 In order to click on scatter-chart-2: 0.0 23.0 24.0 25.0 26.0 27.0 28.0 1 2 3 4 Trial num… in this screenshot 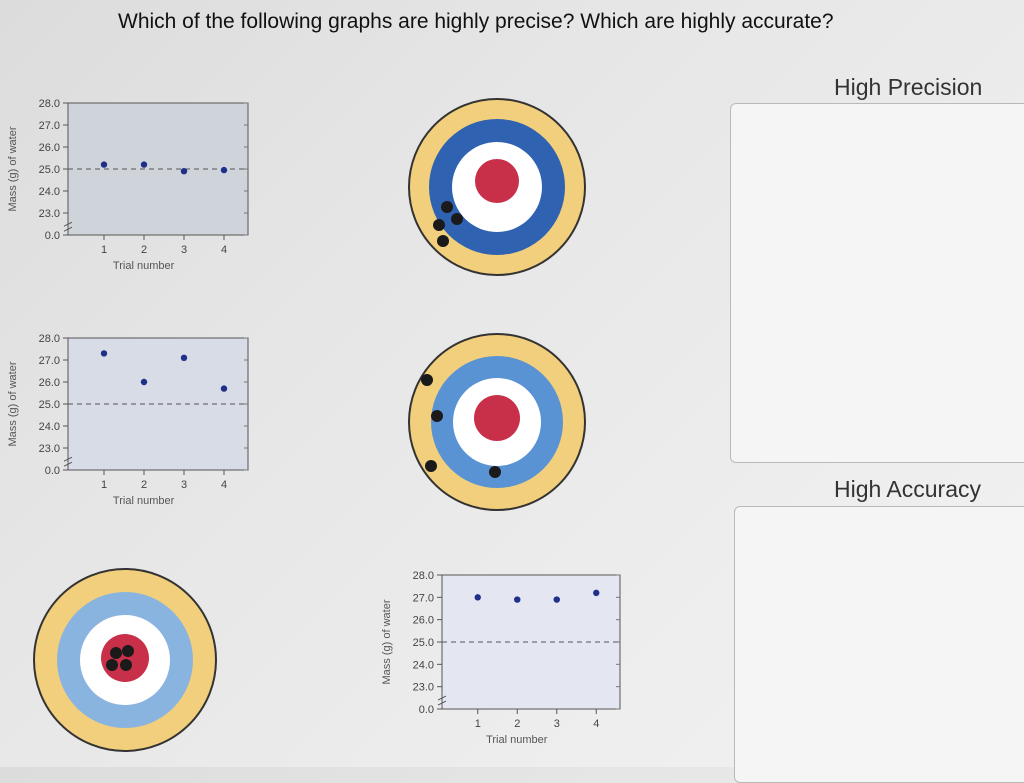, I will do `click(128, 420)`.